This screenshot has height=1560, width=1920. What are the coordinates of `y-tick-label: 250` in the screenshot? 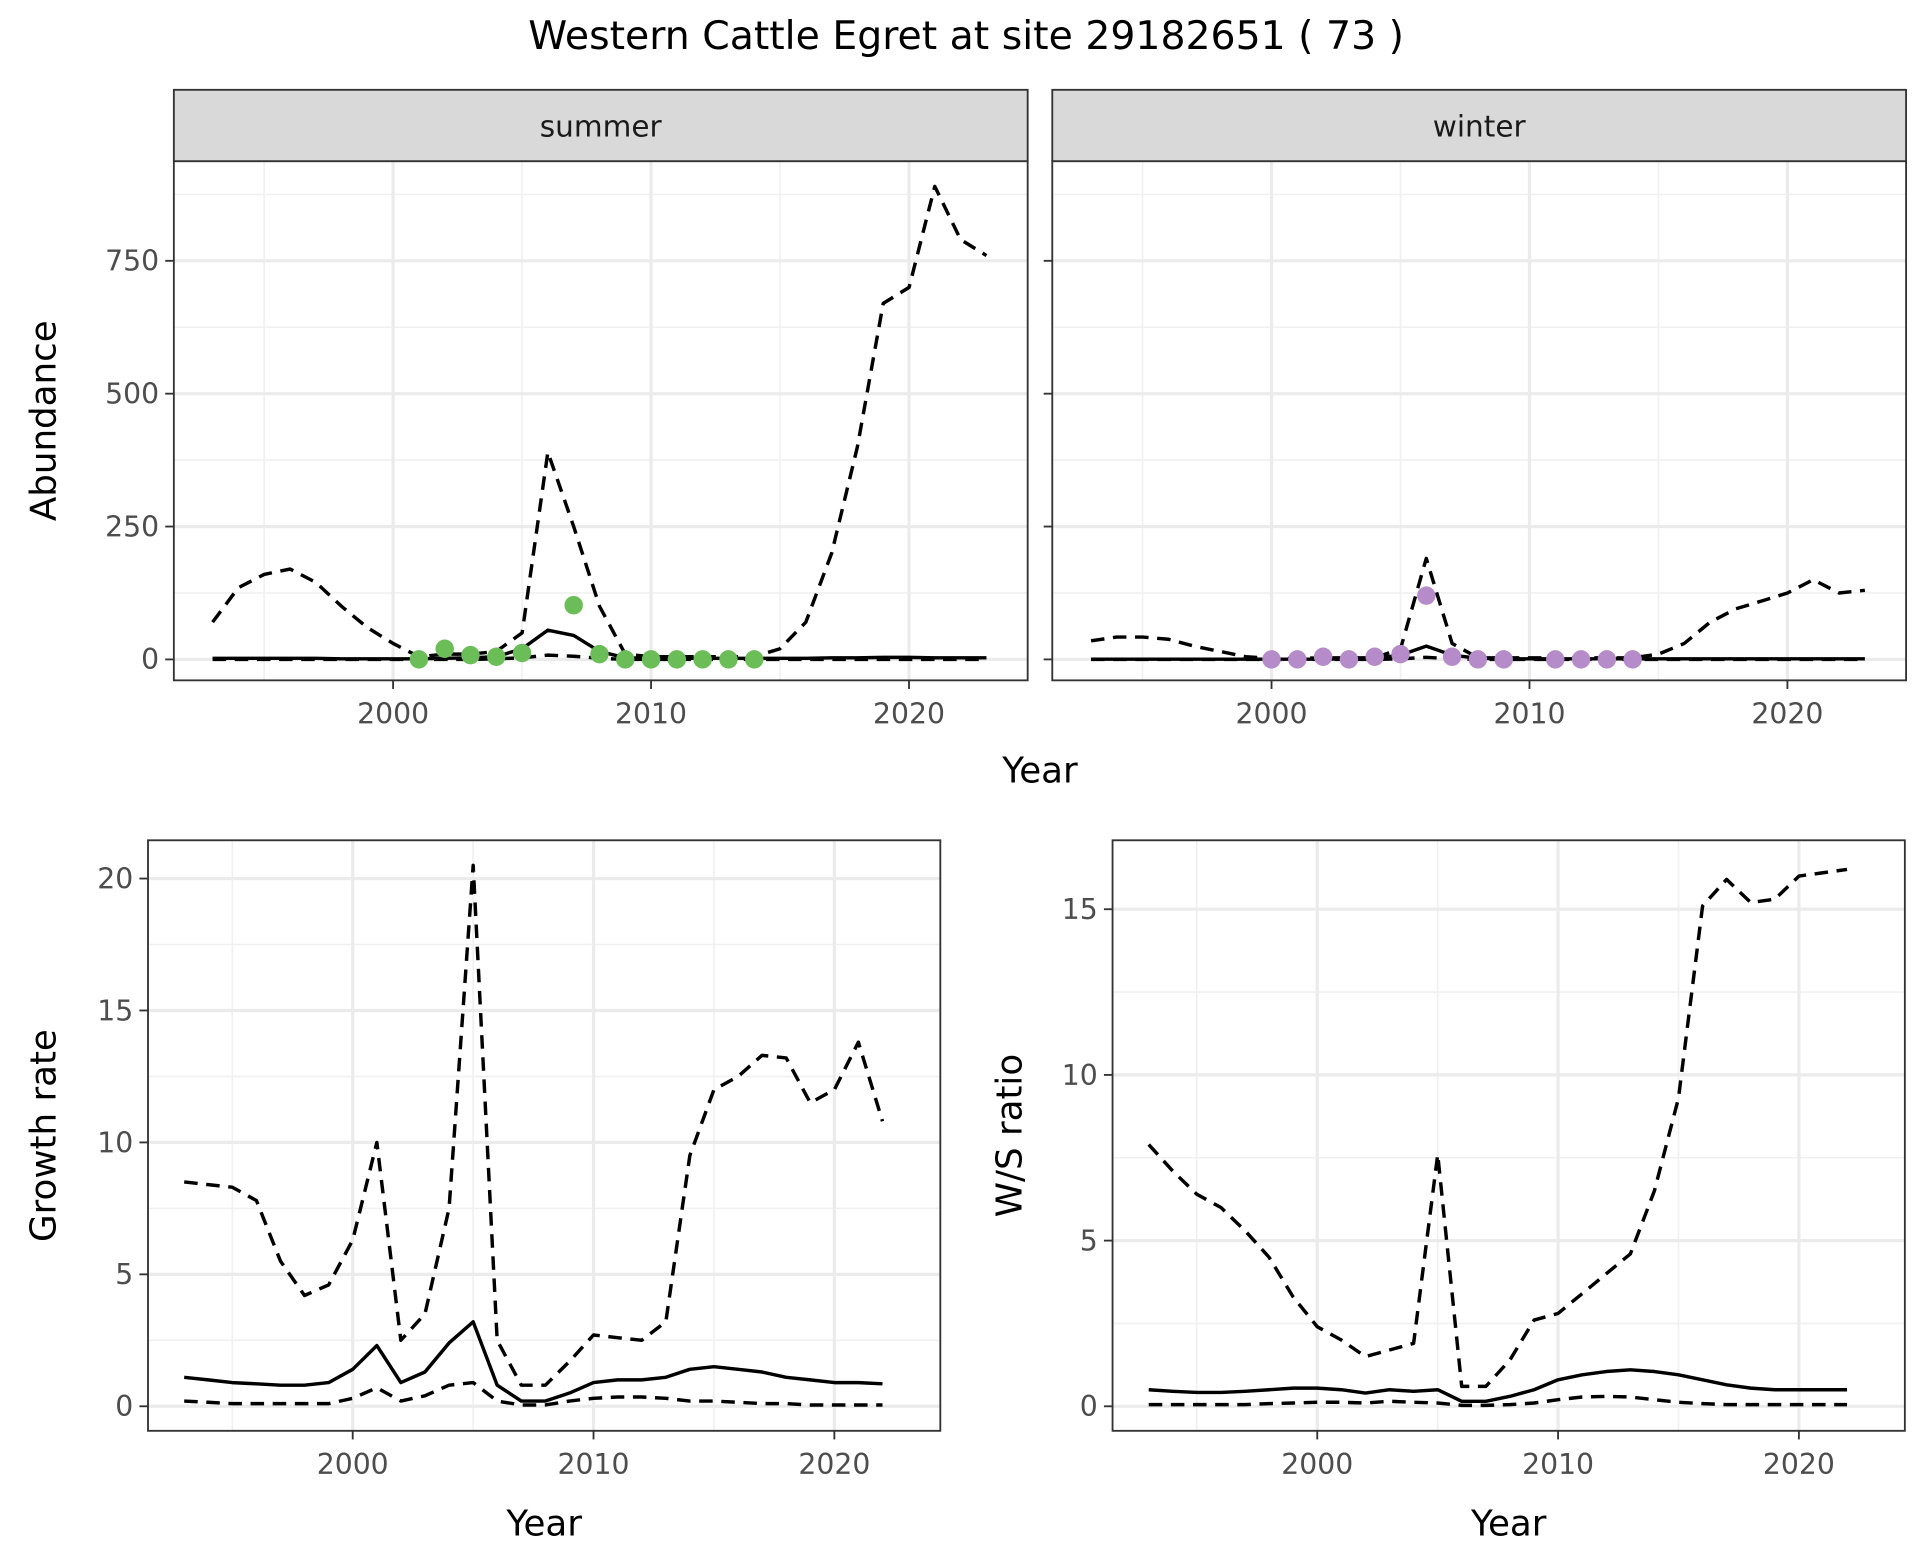 It's located at (132, 526).